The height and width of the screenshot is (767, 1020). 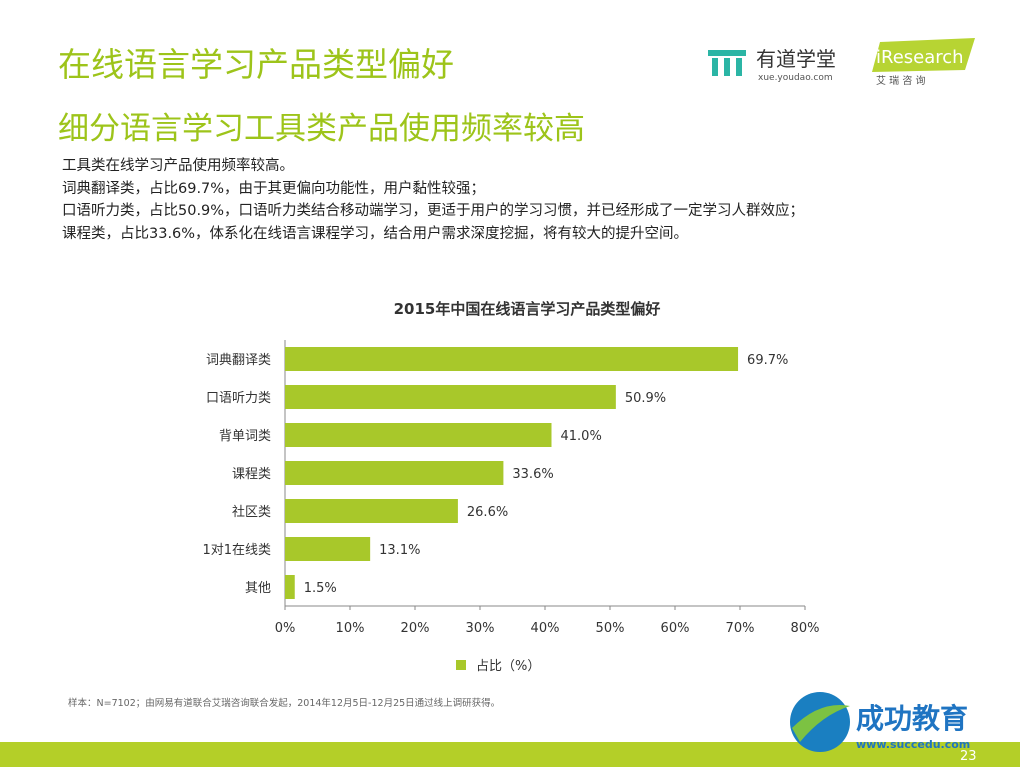 What do you see at coordinates (968, 756) in the screenshot?
I see `page-number: 23` at bounding box center [968, 756].